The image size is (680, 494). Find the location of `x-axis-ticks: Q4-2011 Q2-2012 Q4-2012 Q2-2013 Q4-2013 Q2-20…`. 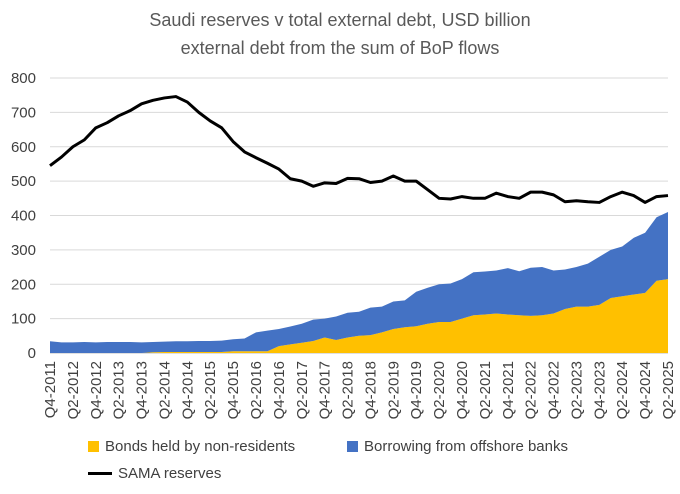

x-axis-ticks: Q4-2011 Q2-2012 Q4-2012 Q2-2013 Q4-2013 Q2-20… is located at coordinates (359, 390).